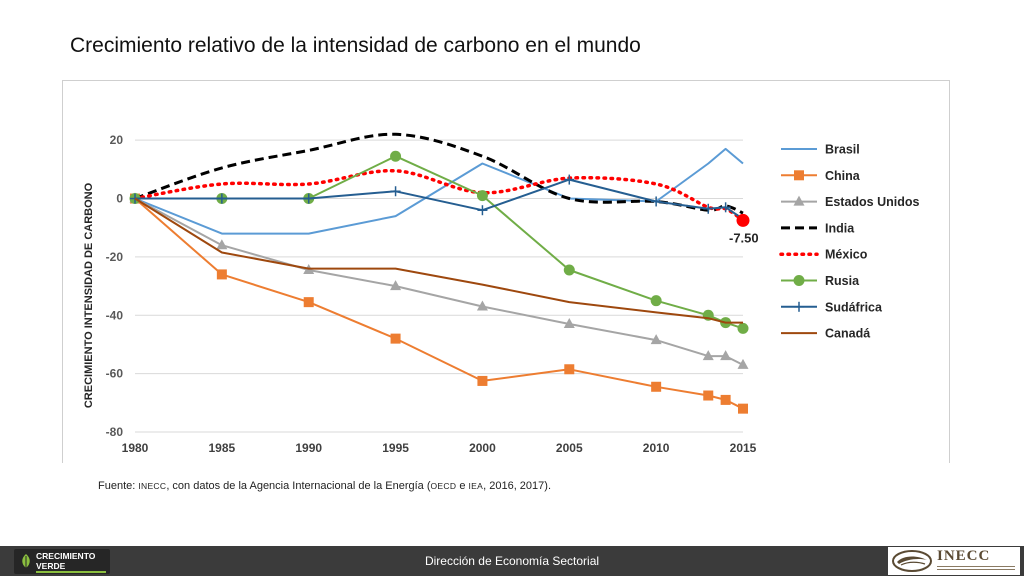  Describe the element at coordinates (976, 568) in the screenshot. I see `inecc-subtitle-lines` at that location.